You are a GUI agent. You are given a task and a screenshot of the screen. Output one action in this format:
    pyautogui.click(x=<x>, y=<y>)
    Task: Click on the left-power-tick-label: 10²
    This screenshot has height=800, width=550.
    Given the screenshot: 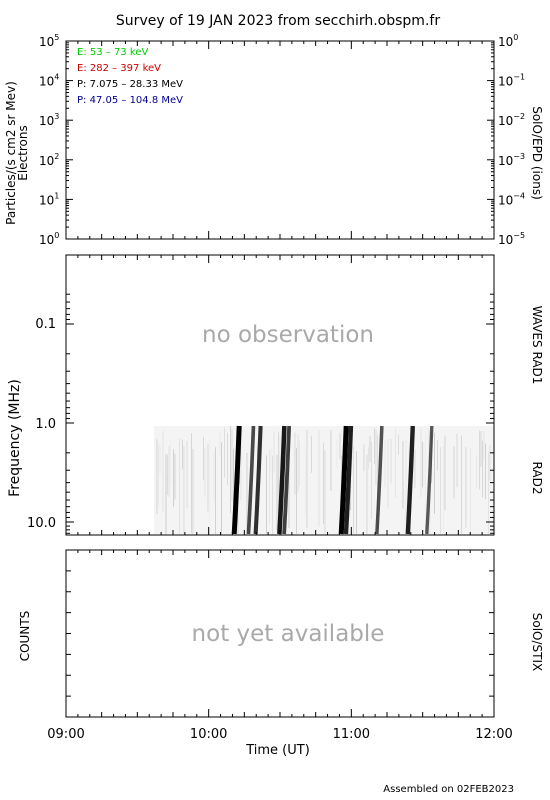 What is the action you would take?
    pyautogui.click(x=49, y=160)
    